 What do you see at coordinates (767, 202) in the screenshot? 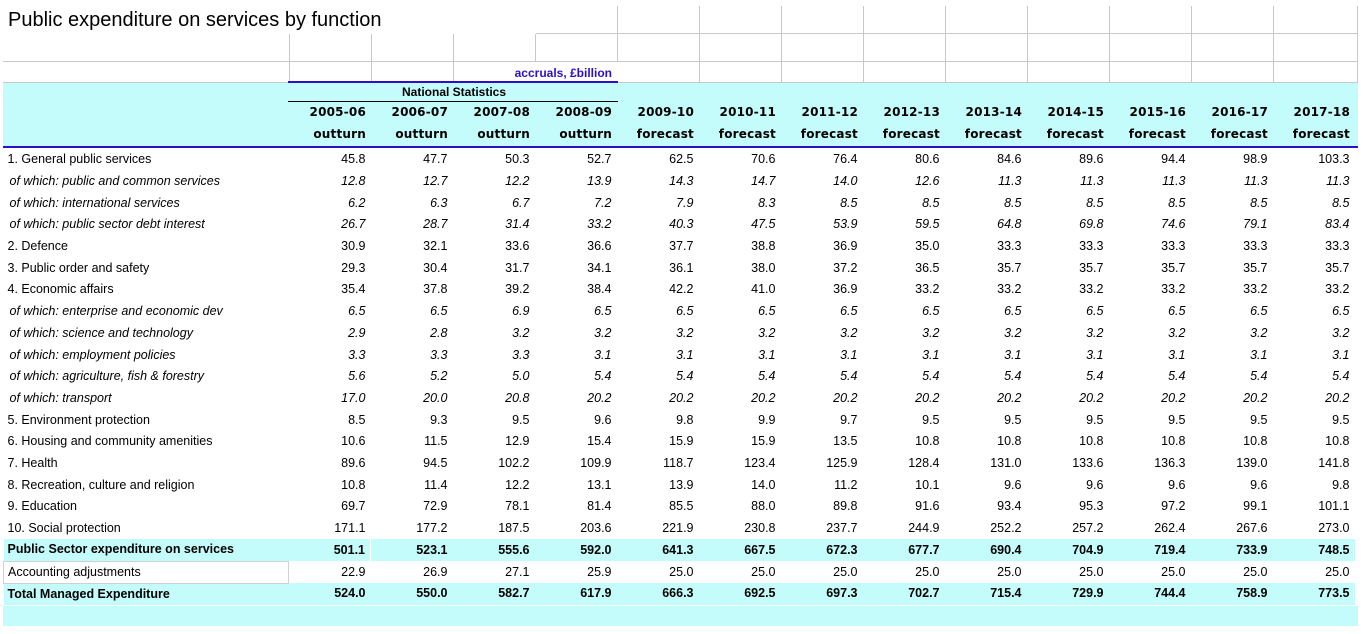
I see `value-cell: 8.3` at bounding box center [767, 202].